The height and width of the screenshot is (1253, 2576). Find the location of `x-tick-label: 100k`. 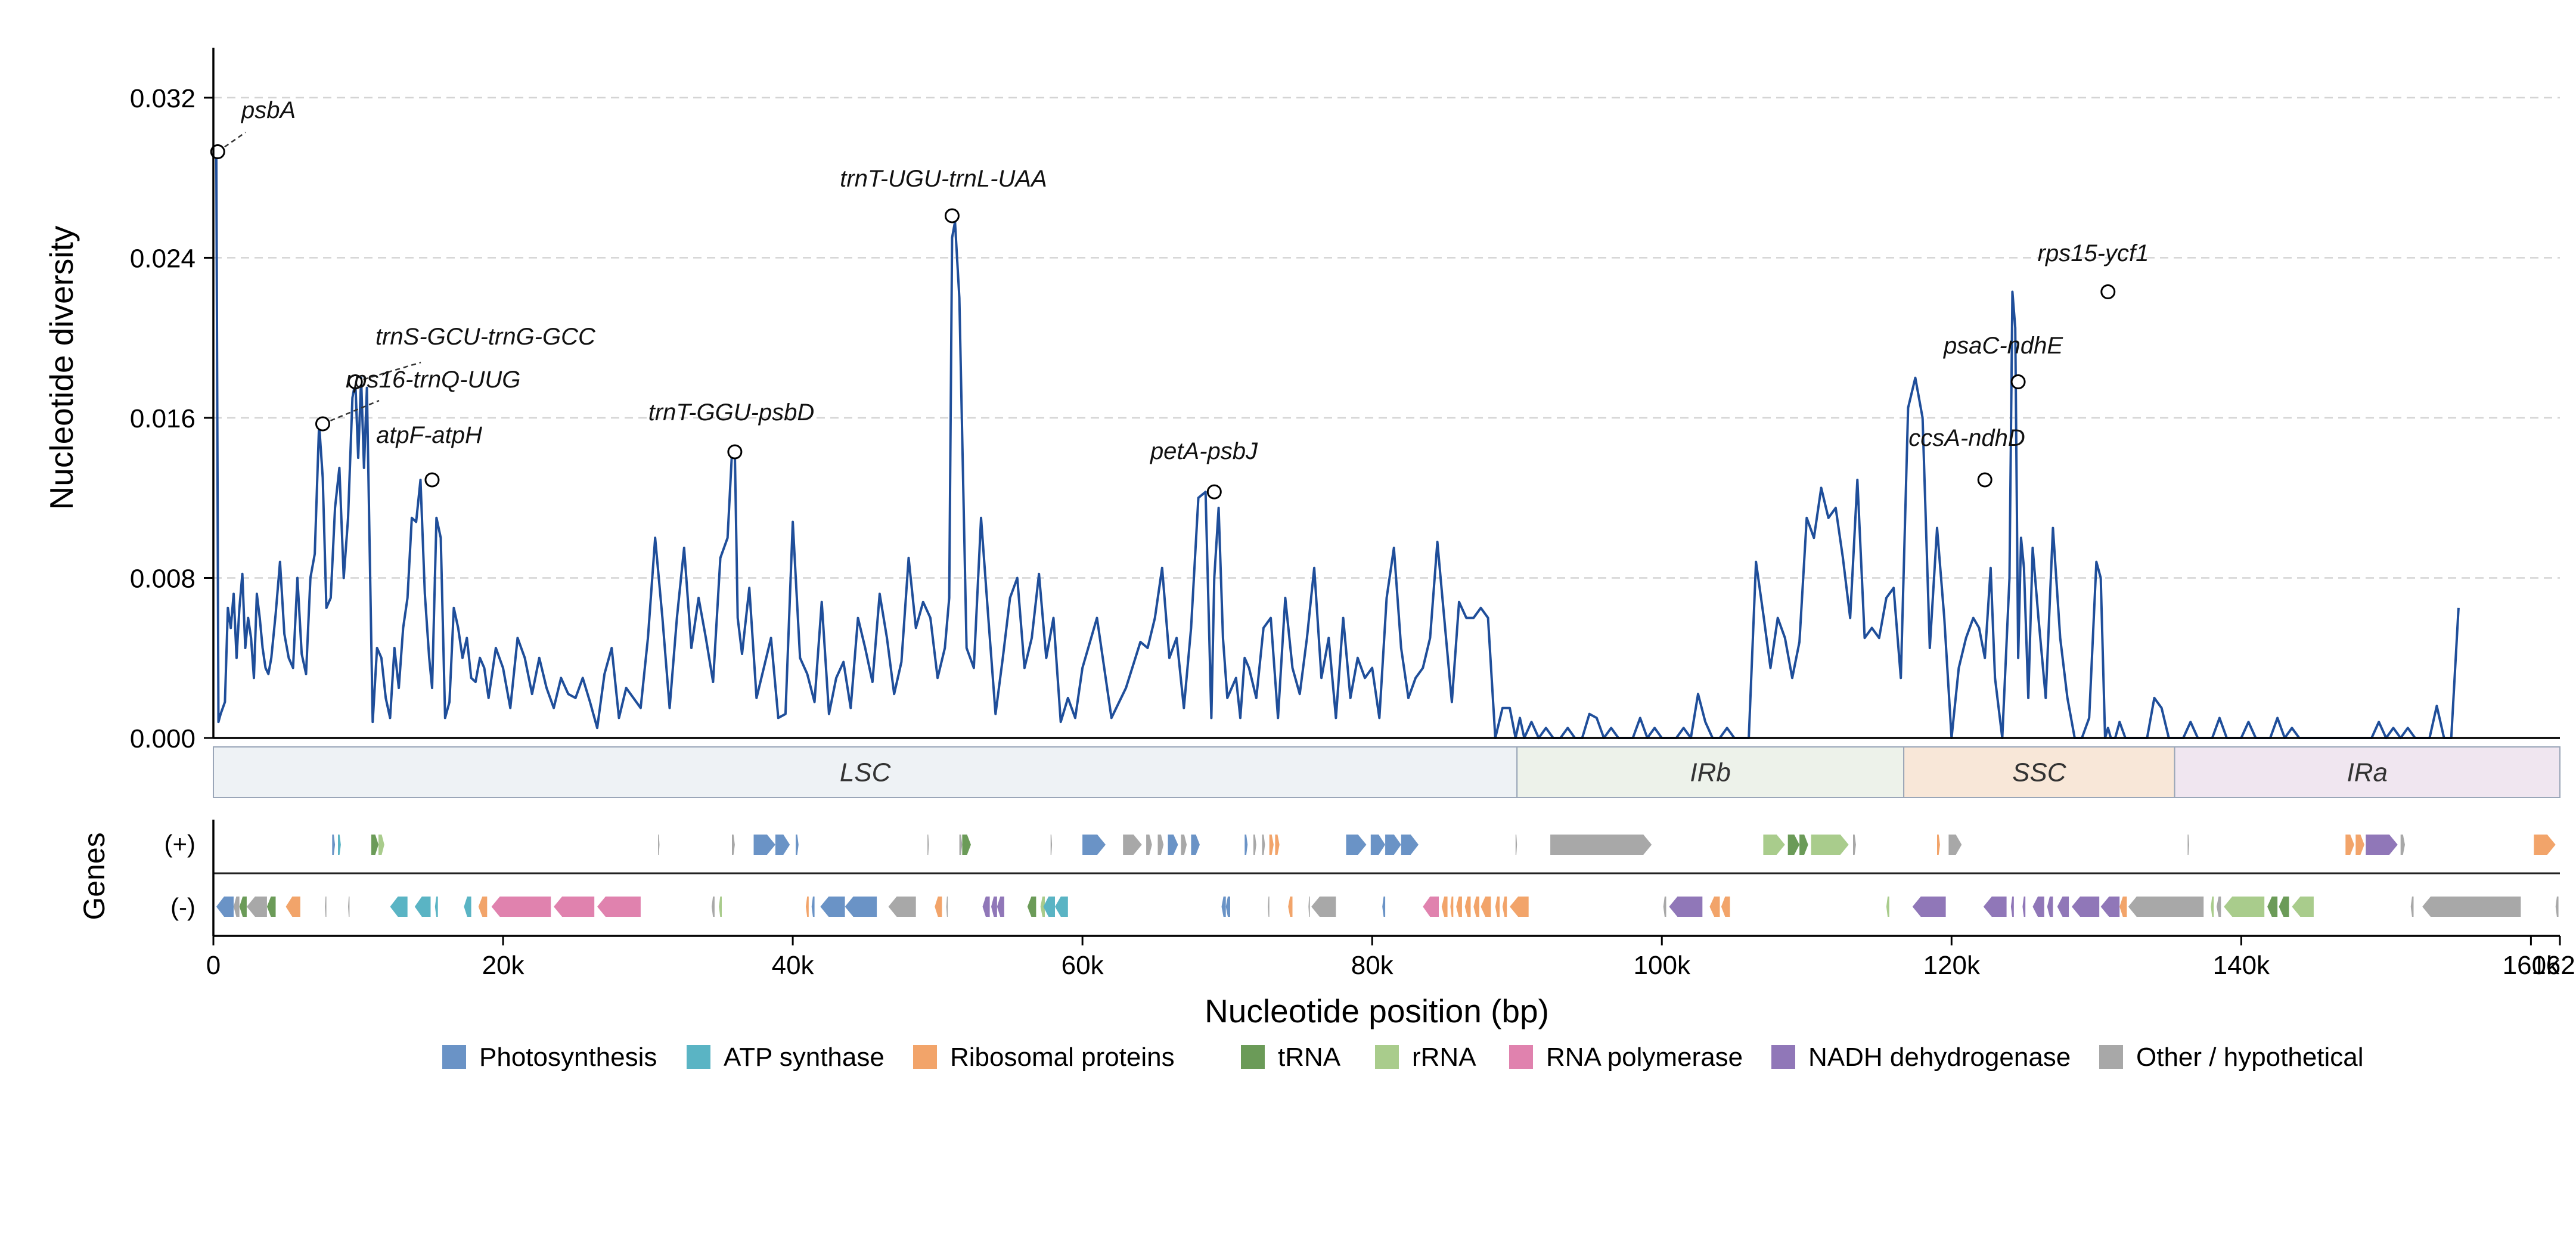

x-tick-label: 100k is located at coordinates (1663, 965).